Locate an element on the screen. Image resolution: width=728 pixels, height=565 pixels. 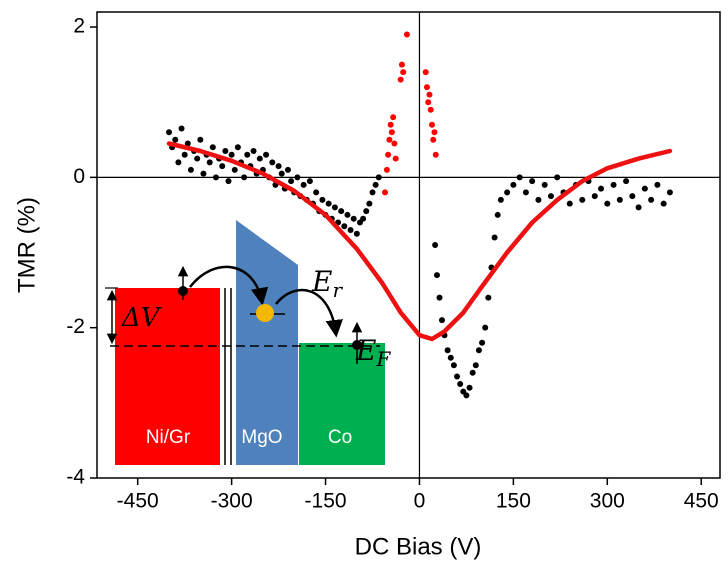
ef-label: EF is located at coordinates (373, 352).